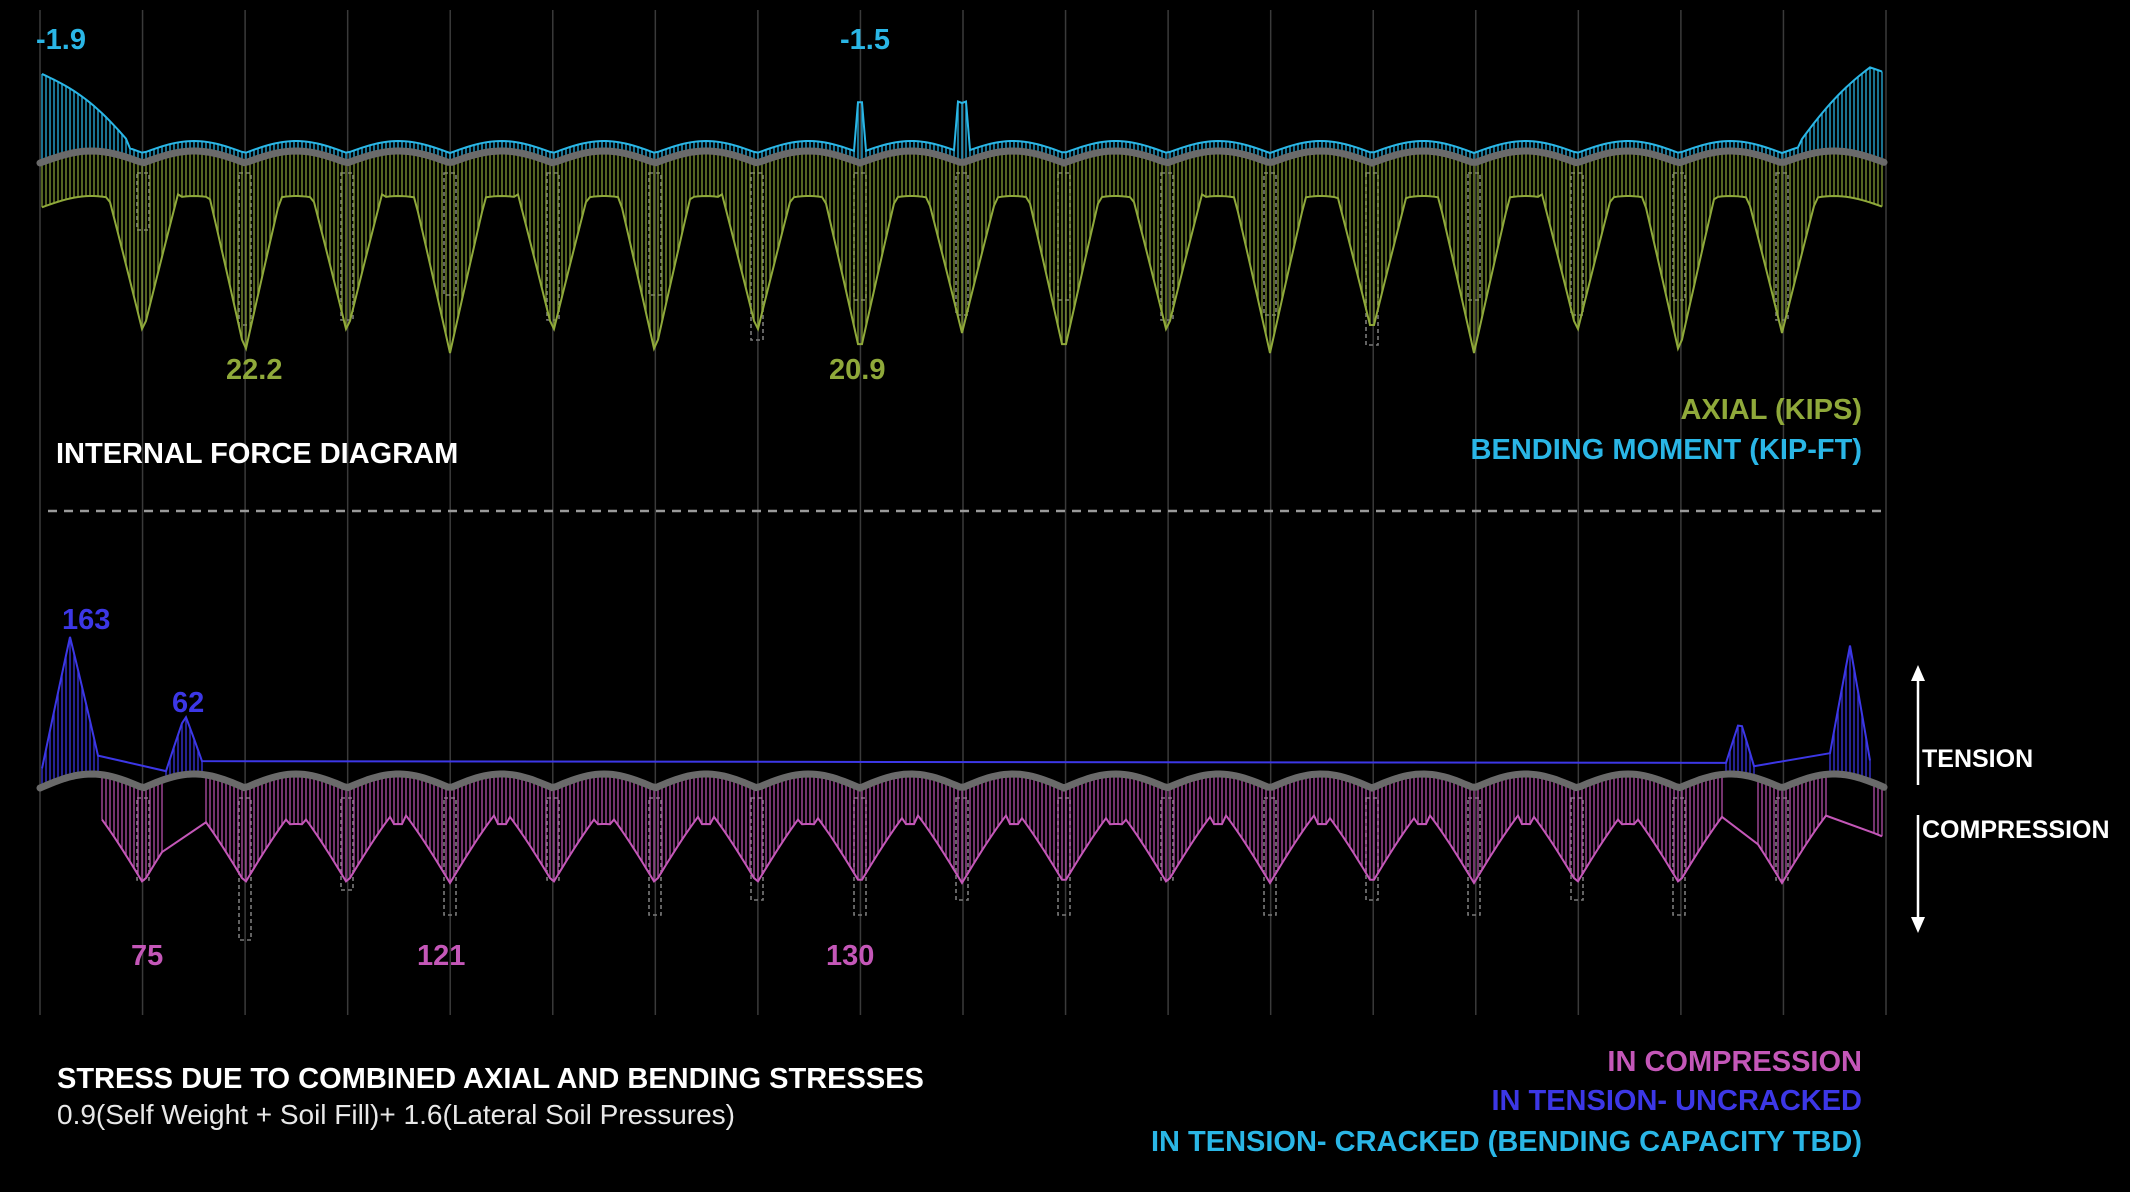  What do you see at coordinates (1771, 410) in the screenshot?
I see `legend-axial: AXIAL (KIPS)` at bounding box center [1771, 410].